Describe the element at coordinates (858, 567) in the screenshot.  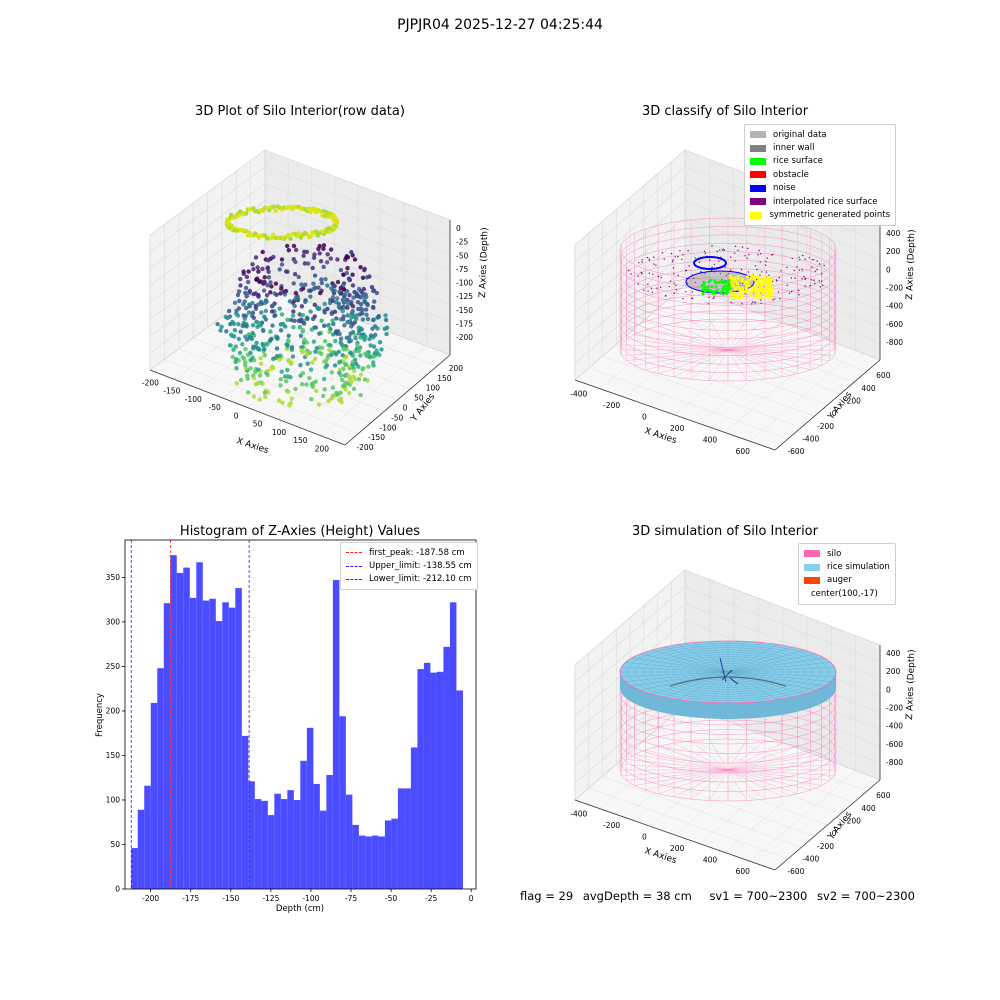
I see `legend-label: rice simulation` at that location.